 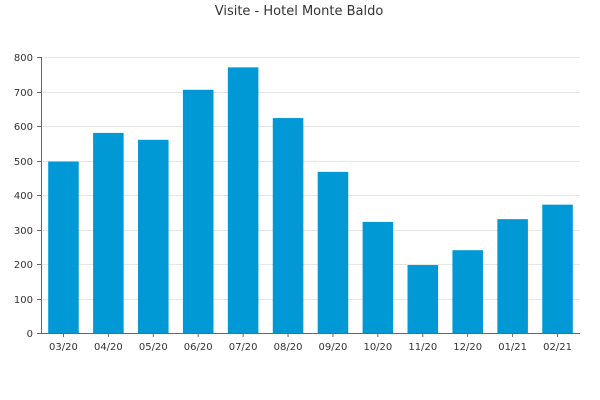 I want to click on y-tick-label: 500, so click(x=23, y=162).